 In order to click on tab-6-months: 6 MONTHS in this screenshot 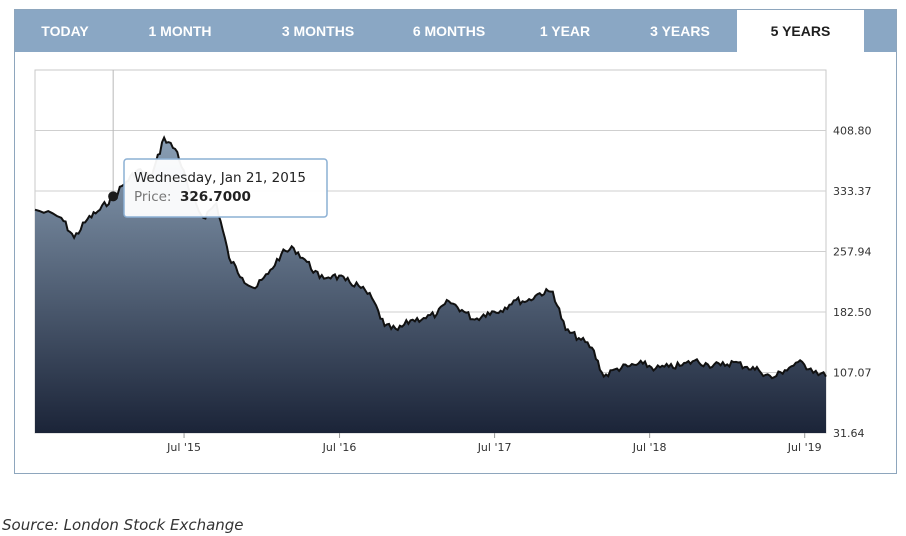, I will do `click(449, 31)`.